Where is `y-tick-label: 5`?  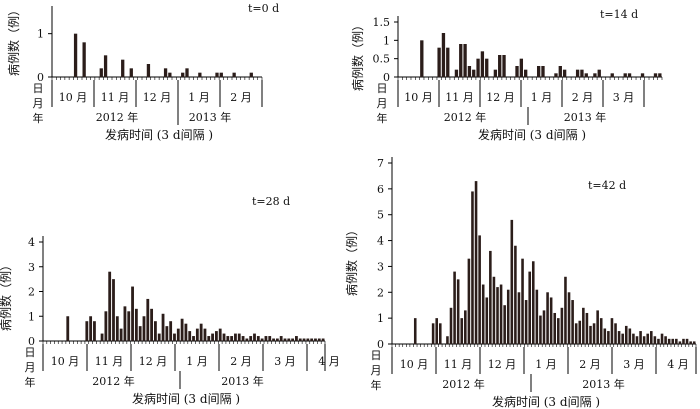
y-tick-label: 5 is located at coordinates (380, 215).